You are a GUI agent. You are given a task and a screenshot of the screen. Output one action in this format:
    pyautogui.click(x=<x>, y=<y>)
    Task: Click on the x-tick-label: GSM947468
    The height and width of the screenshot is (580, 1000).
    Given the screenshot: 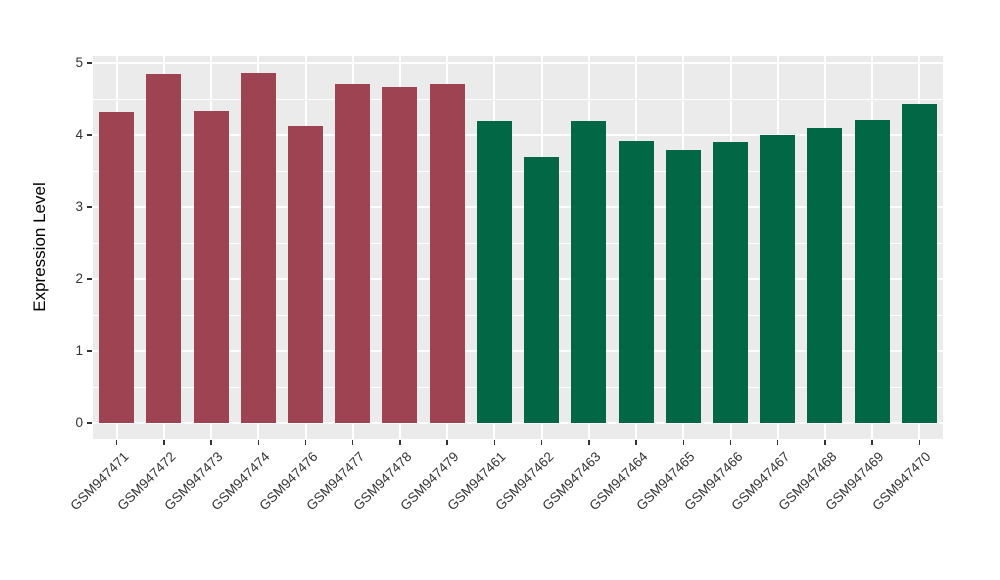 What is the action you would take?
    pyautogui.click(x=807, y=481)
    